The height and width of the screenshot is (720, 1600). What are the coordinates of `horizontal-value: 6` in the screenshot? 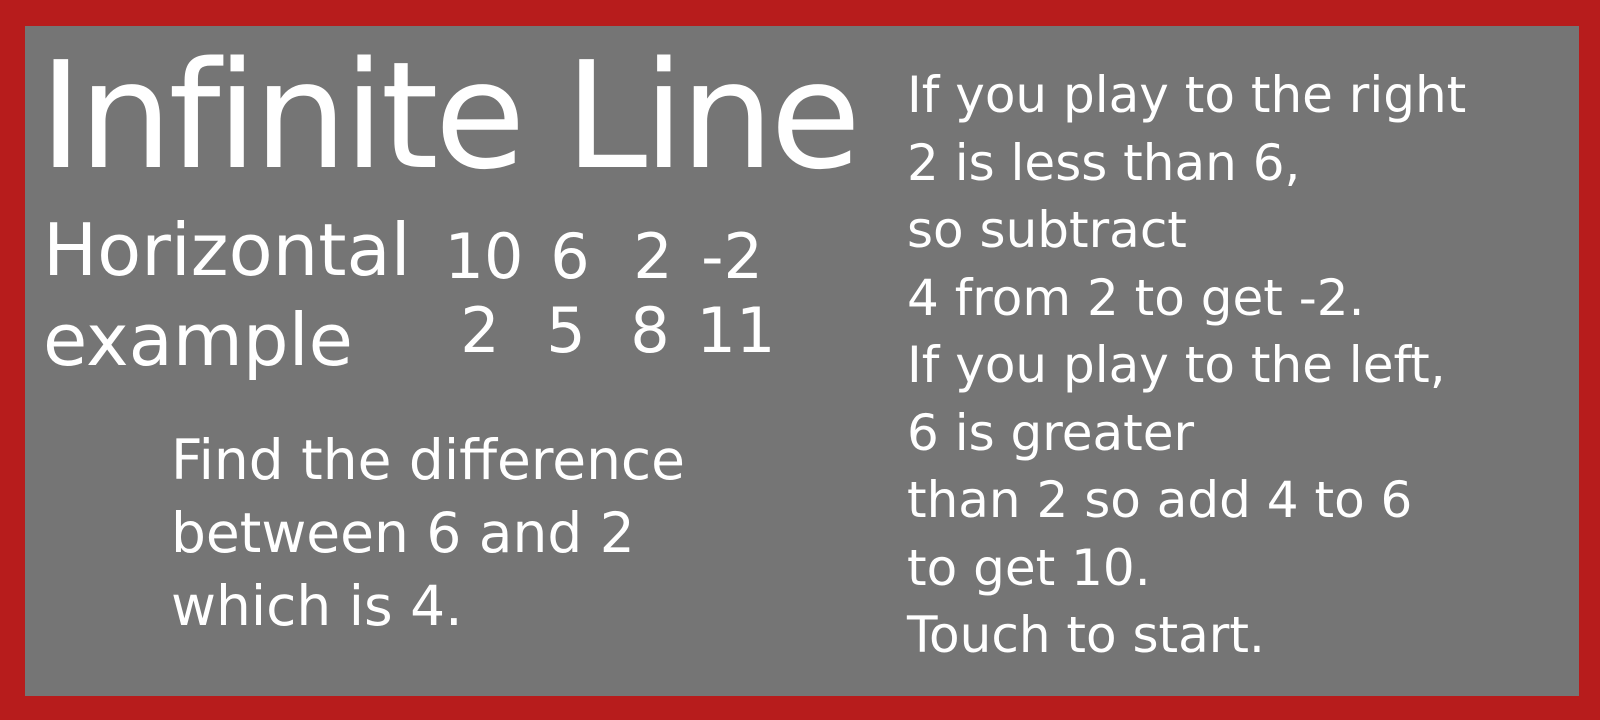 It's located at (570, 256).